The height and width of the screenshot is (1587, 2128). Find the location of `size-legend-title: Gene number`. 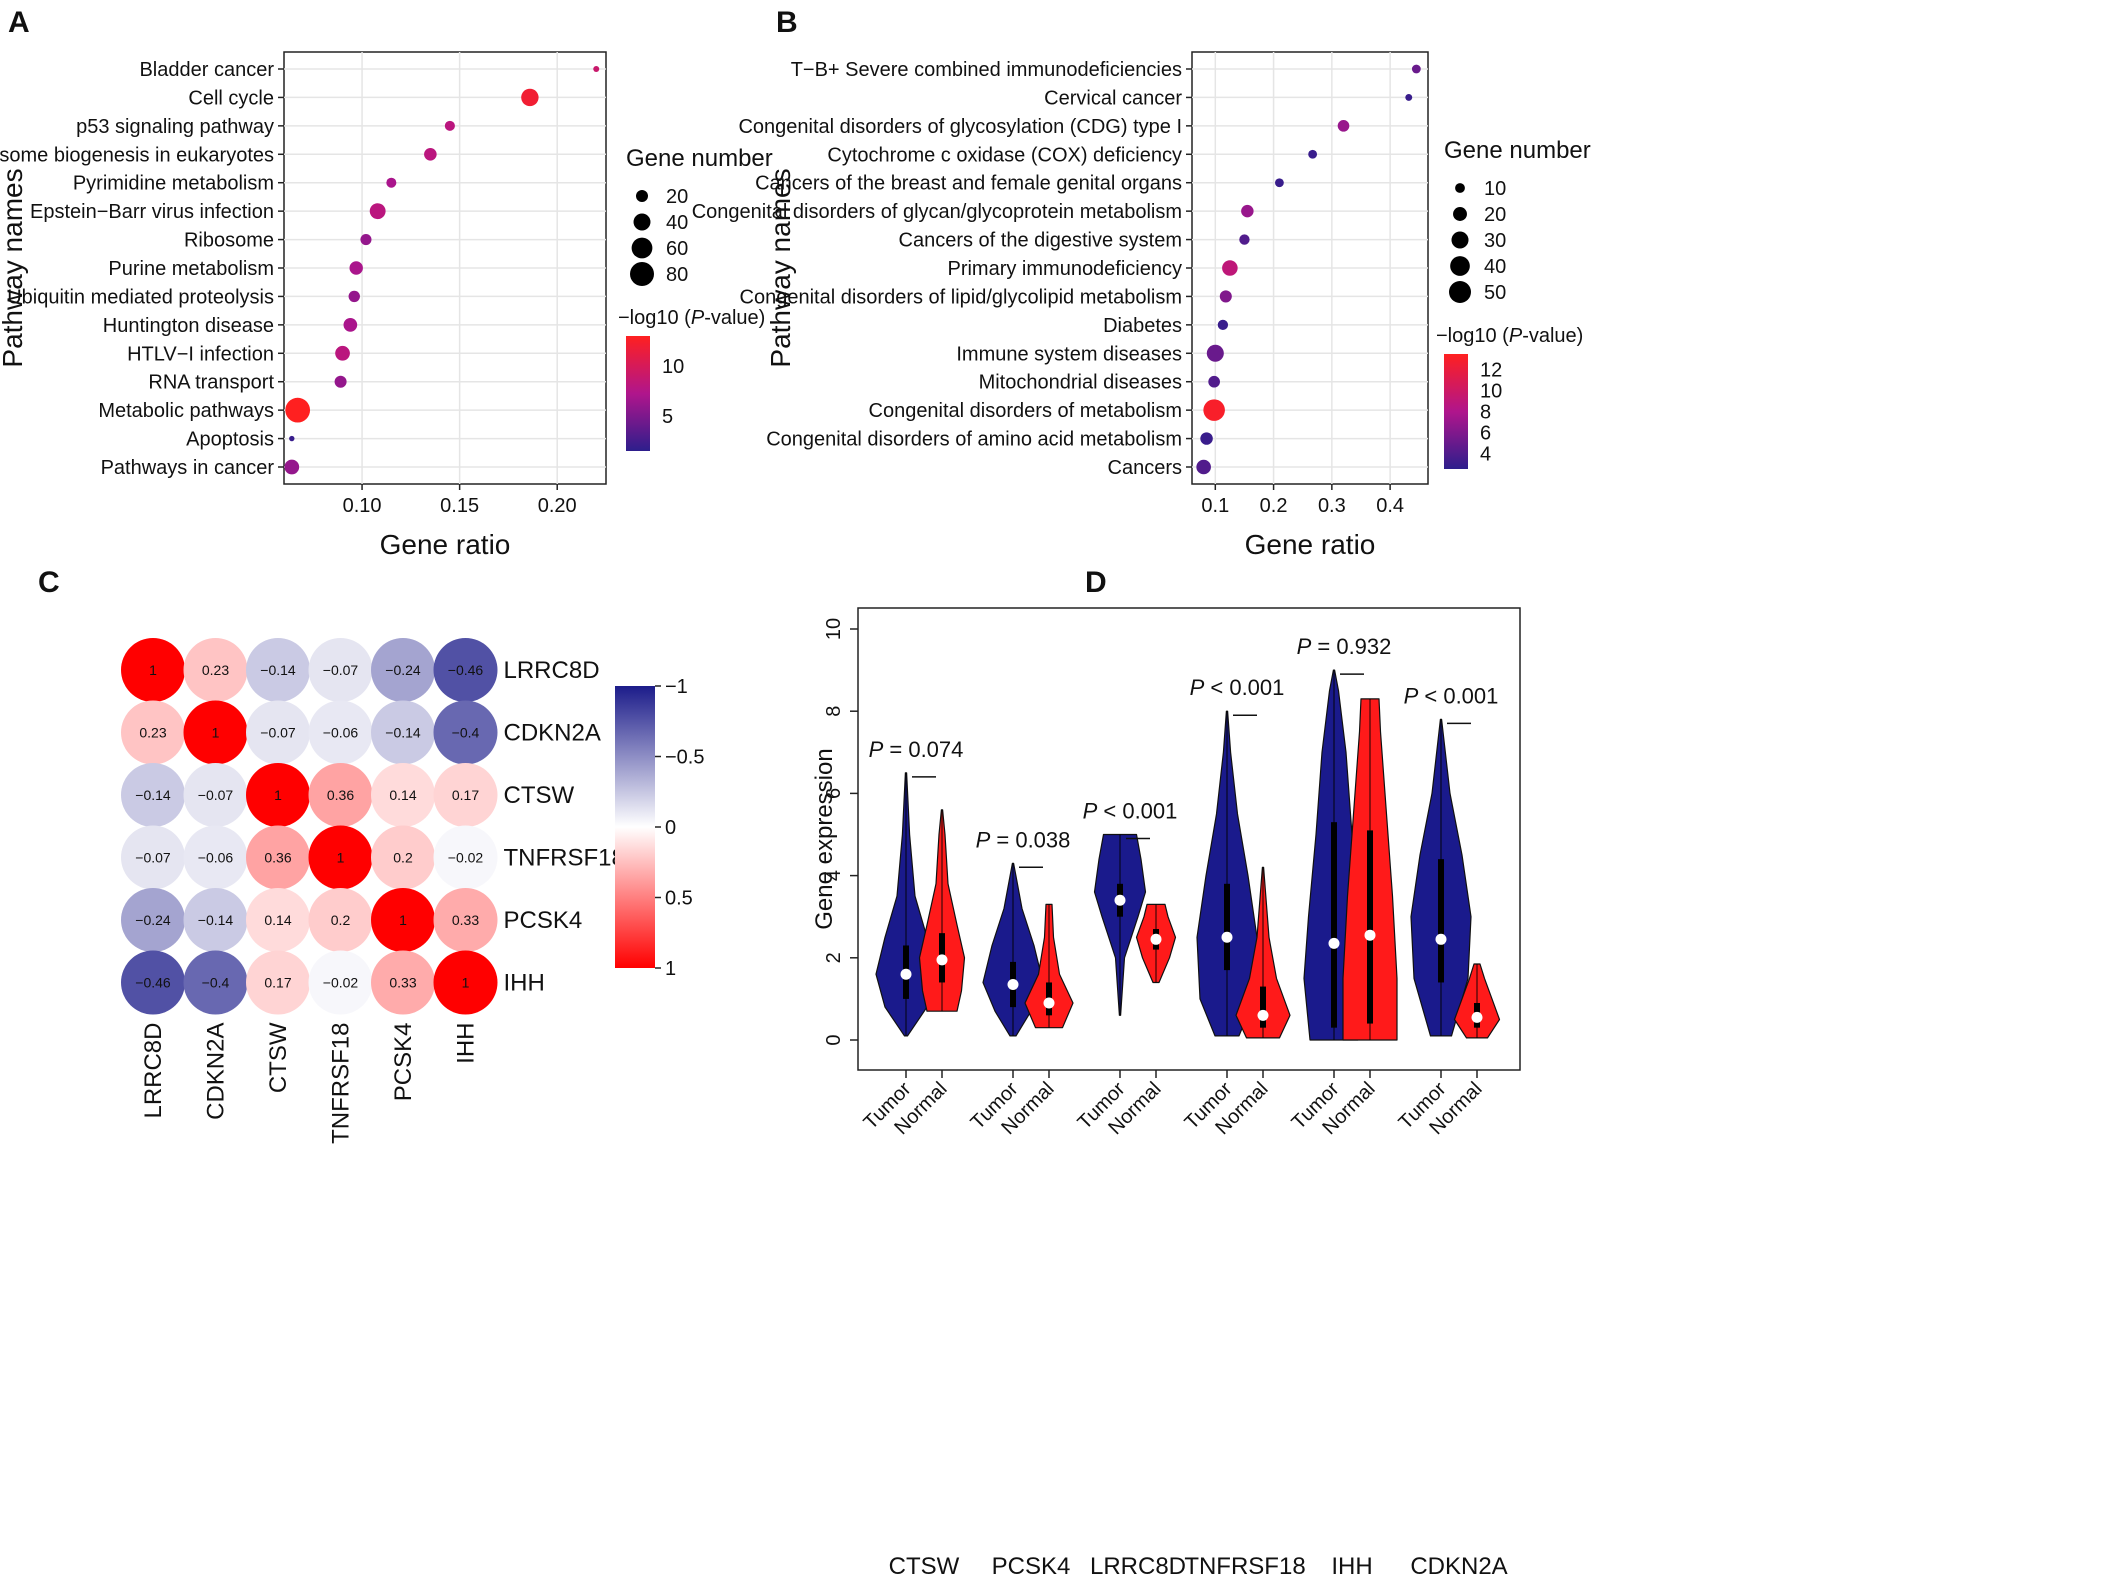

size-legend-title: Gene number is located at coordinates (1517, 150).